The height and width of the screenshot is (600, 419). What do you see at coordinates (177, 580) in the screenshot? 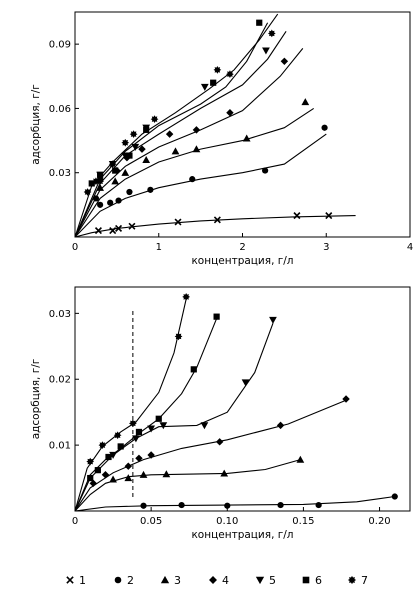
I see `legend-label-3: 3` at bounding box center [177, 580].